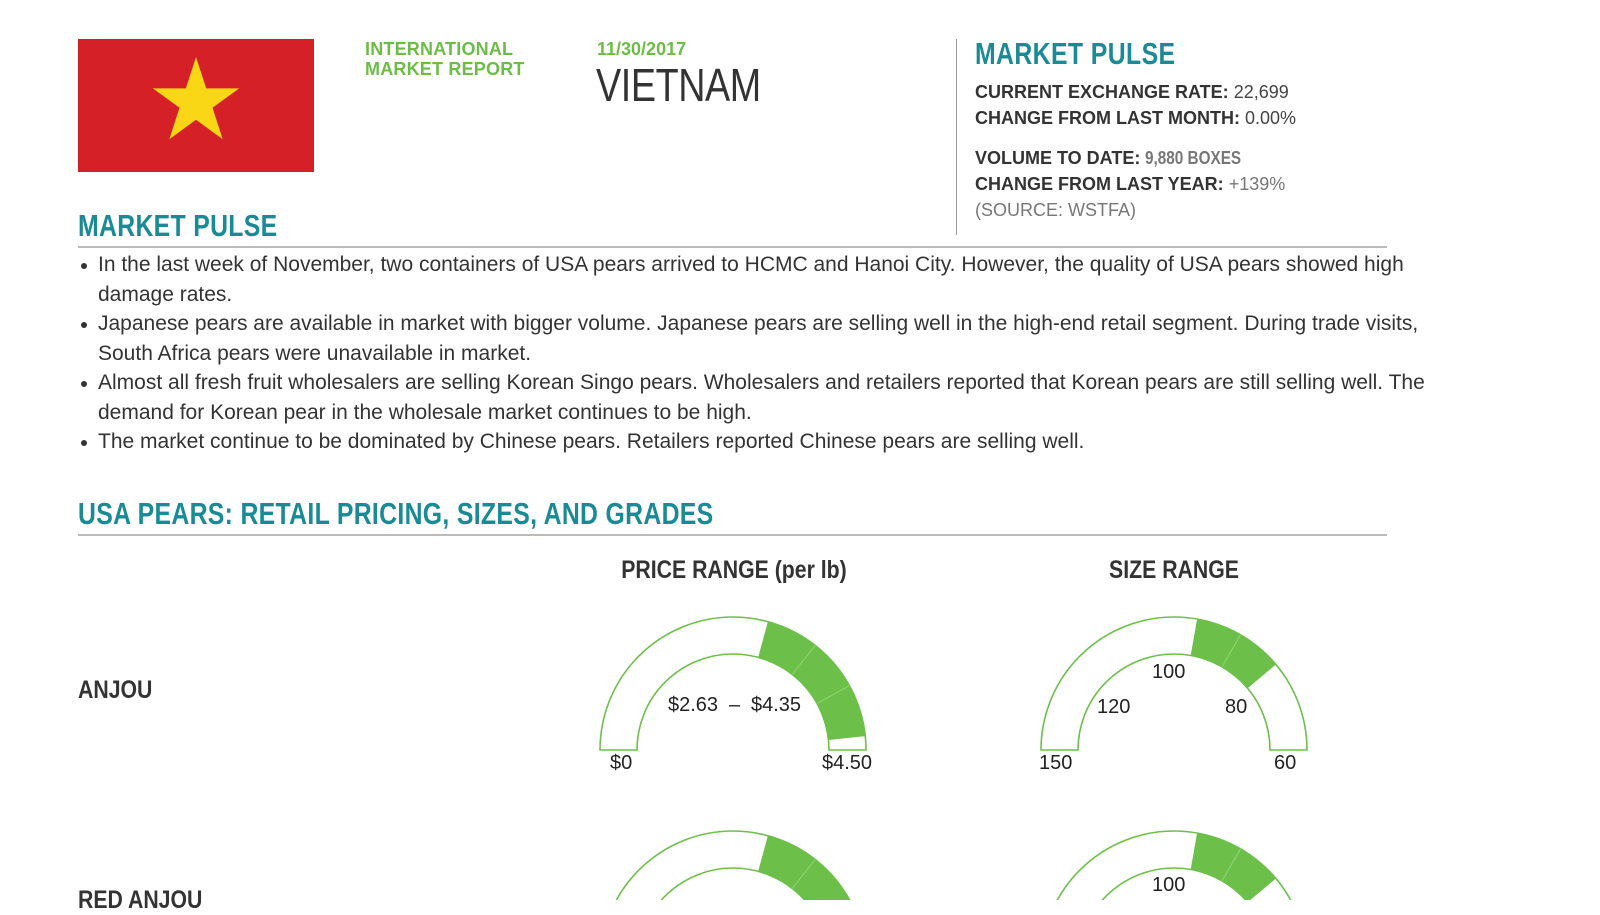  What do you see at coordinates (621, 763) in the screenshot?
I see `price-min-label: $0` at bounding box center [621, 763].